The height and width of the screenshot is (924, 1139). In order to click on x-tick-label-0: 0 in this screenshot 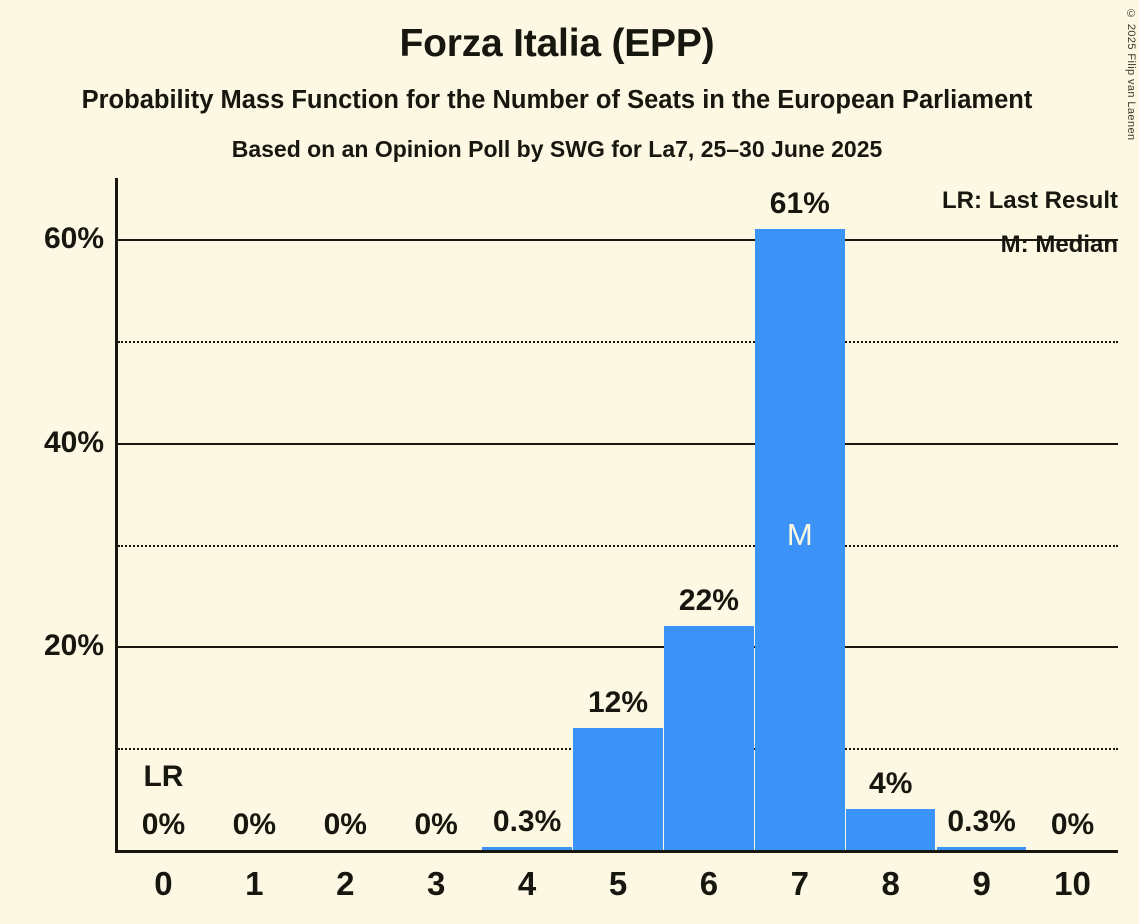, I will do `click(163, 883)`.